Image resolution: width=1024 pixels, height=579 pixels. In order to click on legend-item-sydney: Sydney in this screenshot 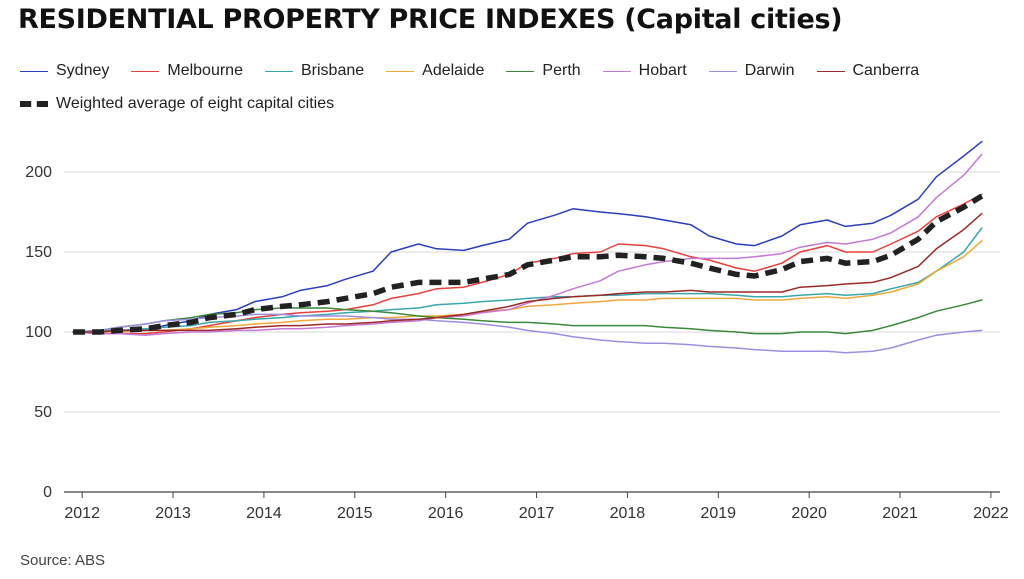, I will do `click(64, 71)`.